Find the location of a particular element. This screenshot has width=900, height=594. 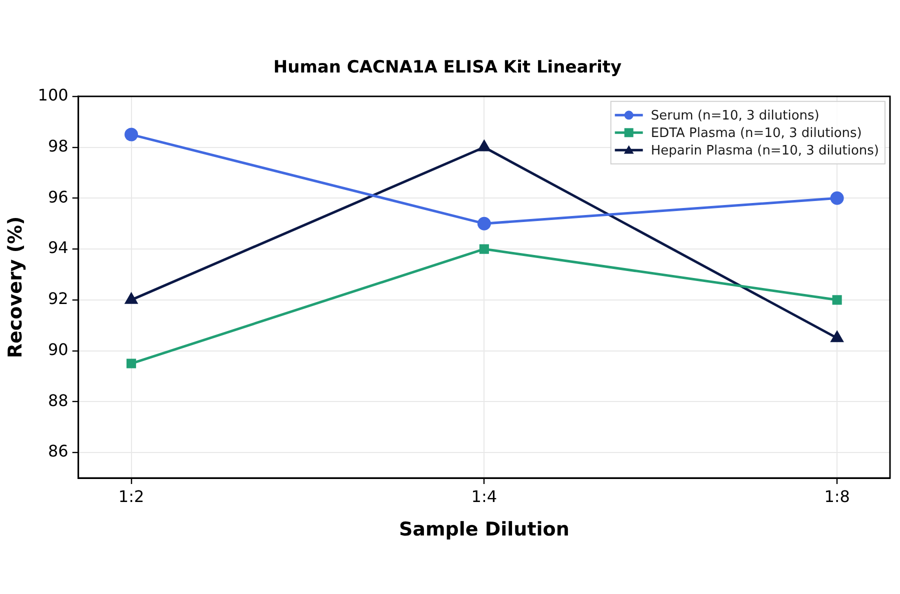

y-tick-label: 90 is located at coordinates (58, 349).